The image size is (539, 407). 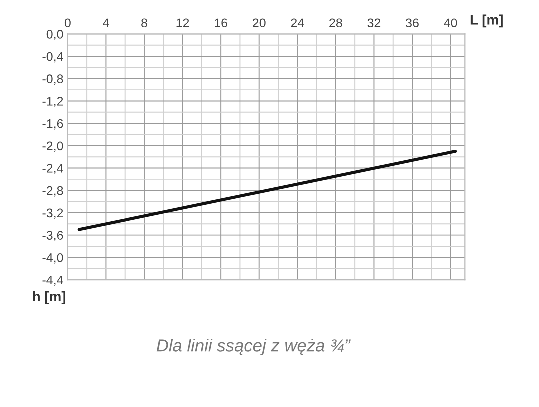 What do you see at coordinates (53, 214) in the screenshot?
I see `y-tick-label: -3,2` at bounding box center [53, 214].